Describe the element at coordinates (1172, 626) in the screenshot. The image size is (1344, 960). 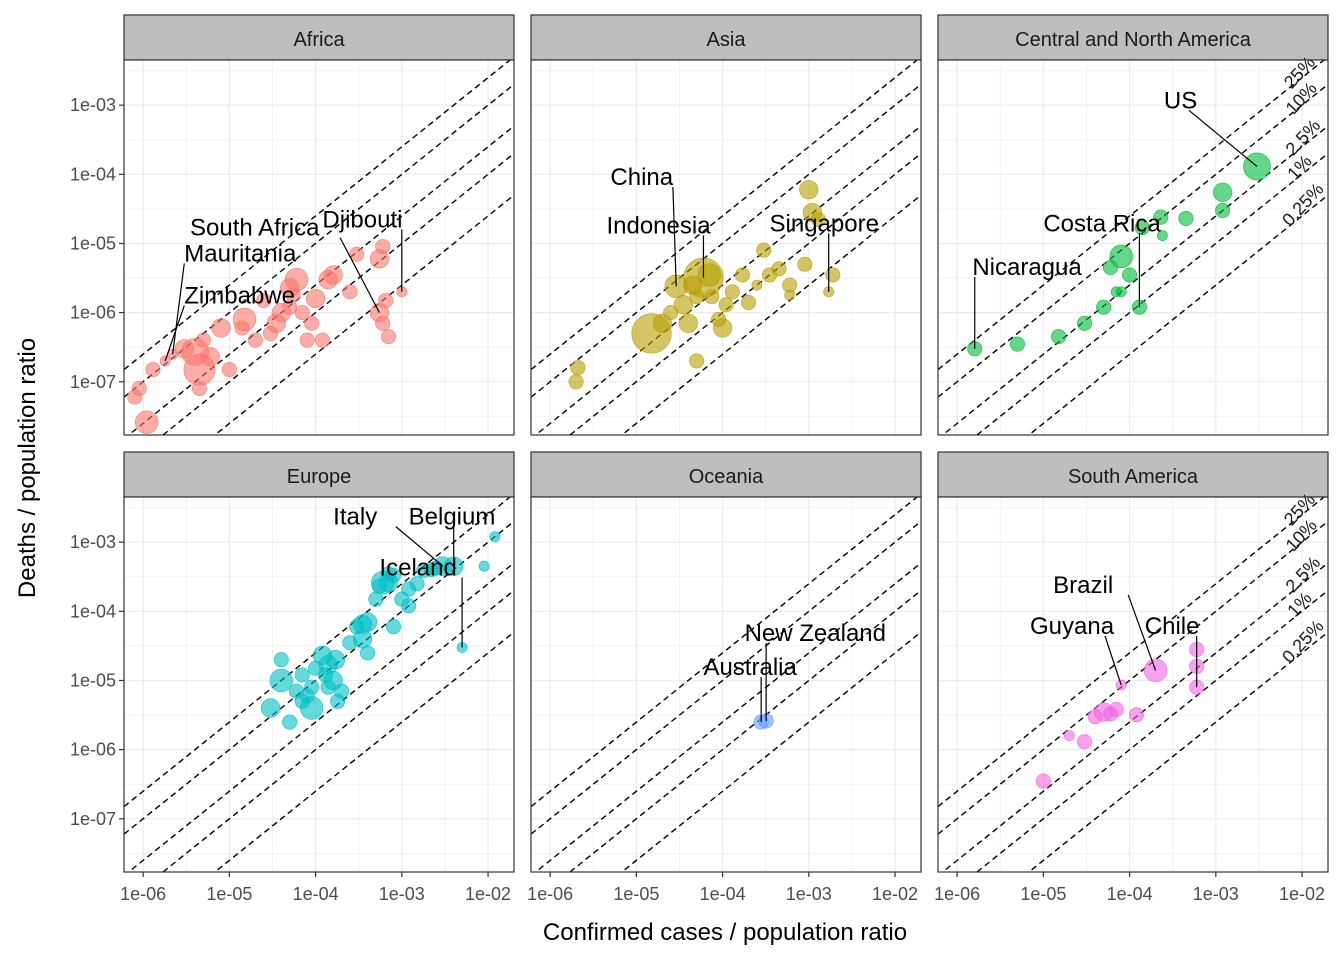
I see `country-label: Chile` at that location.